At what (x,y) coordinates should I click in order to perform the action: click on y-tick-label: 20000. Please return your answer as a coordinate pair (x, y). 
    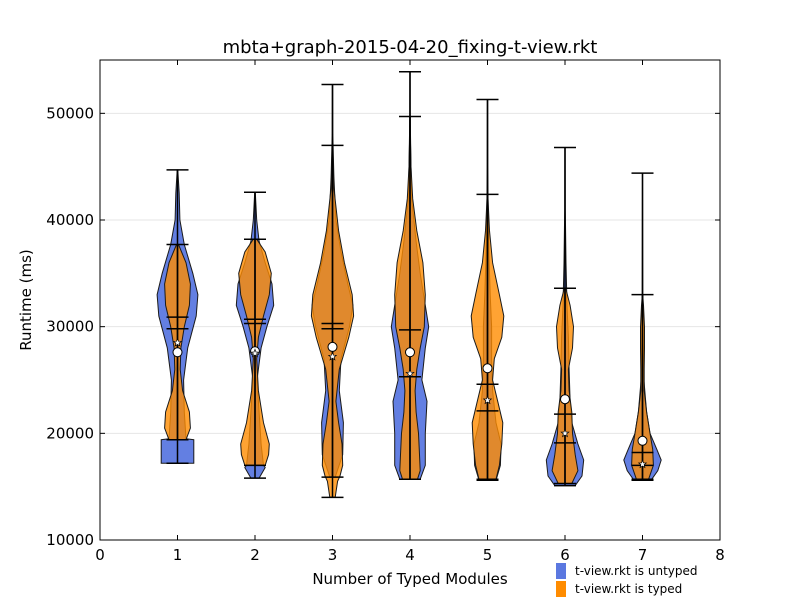
    Looking at the image, I should click on (70, 433).